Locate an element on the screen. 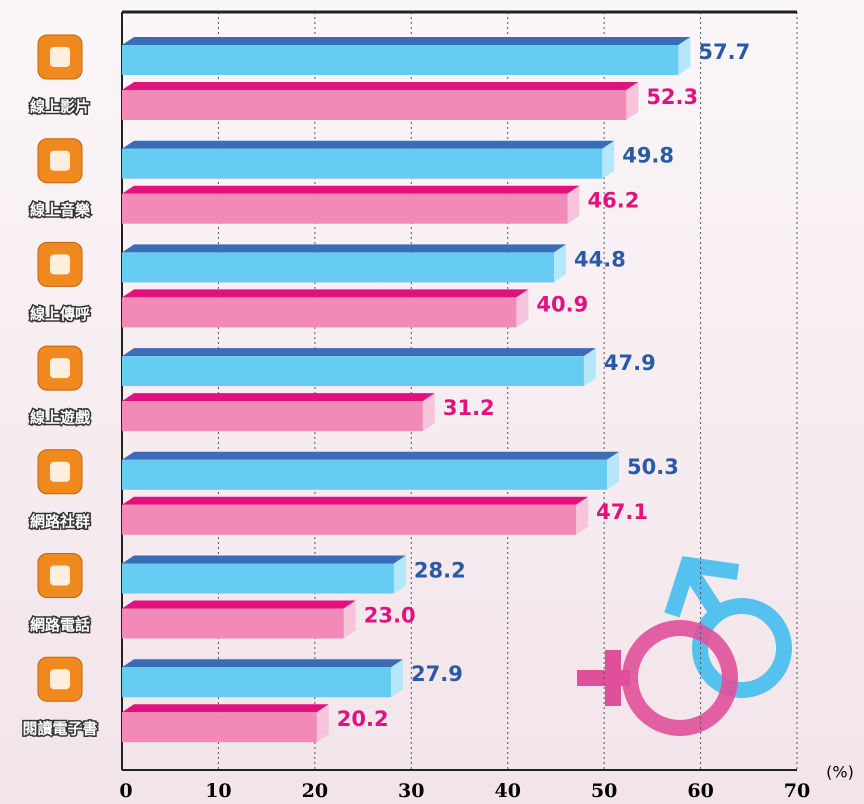 This screenshot has height=804, width=864. category-label: 線上遊戲 is located at coordinates (60, 418).